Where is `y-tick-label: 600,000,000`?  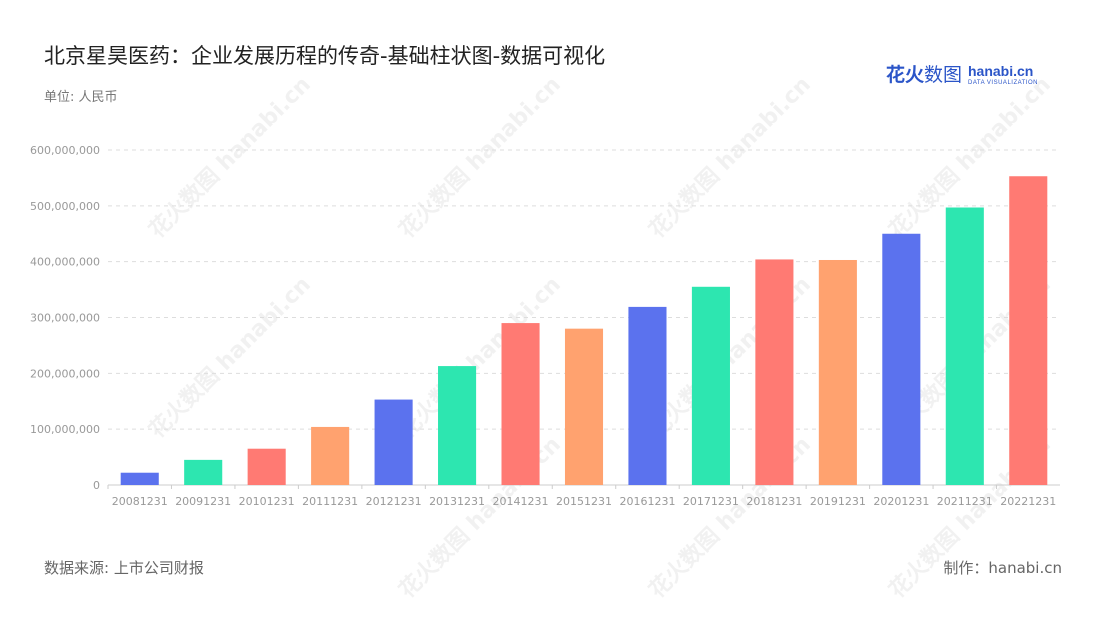 y-tick-label: 600,000,000 is located at coordinates (65, 150).